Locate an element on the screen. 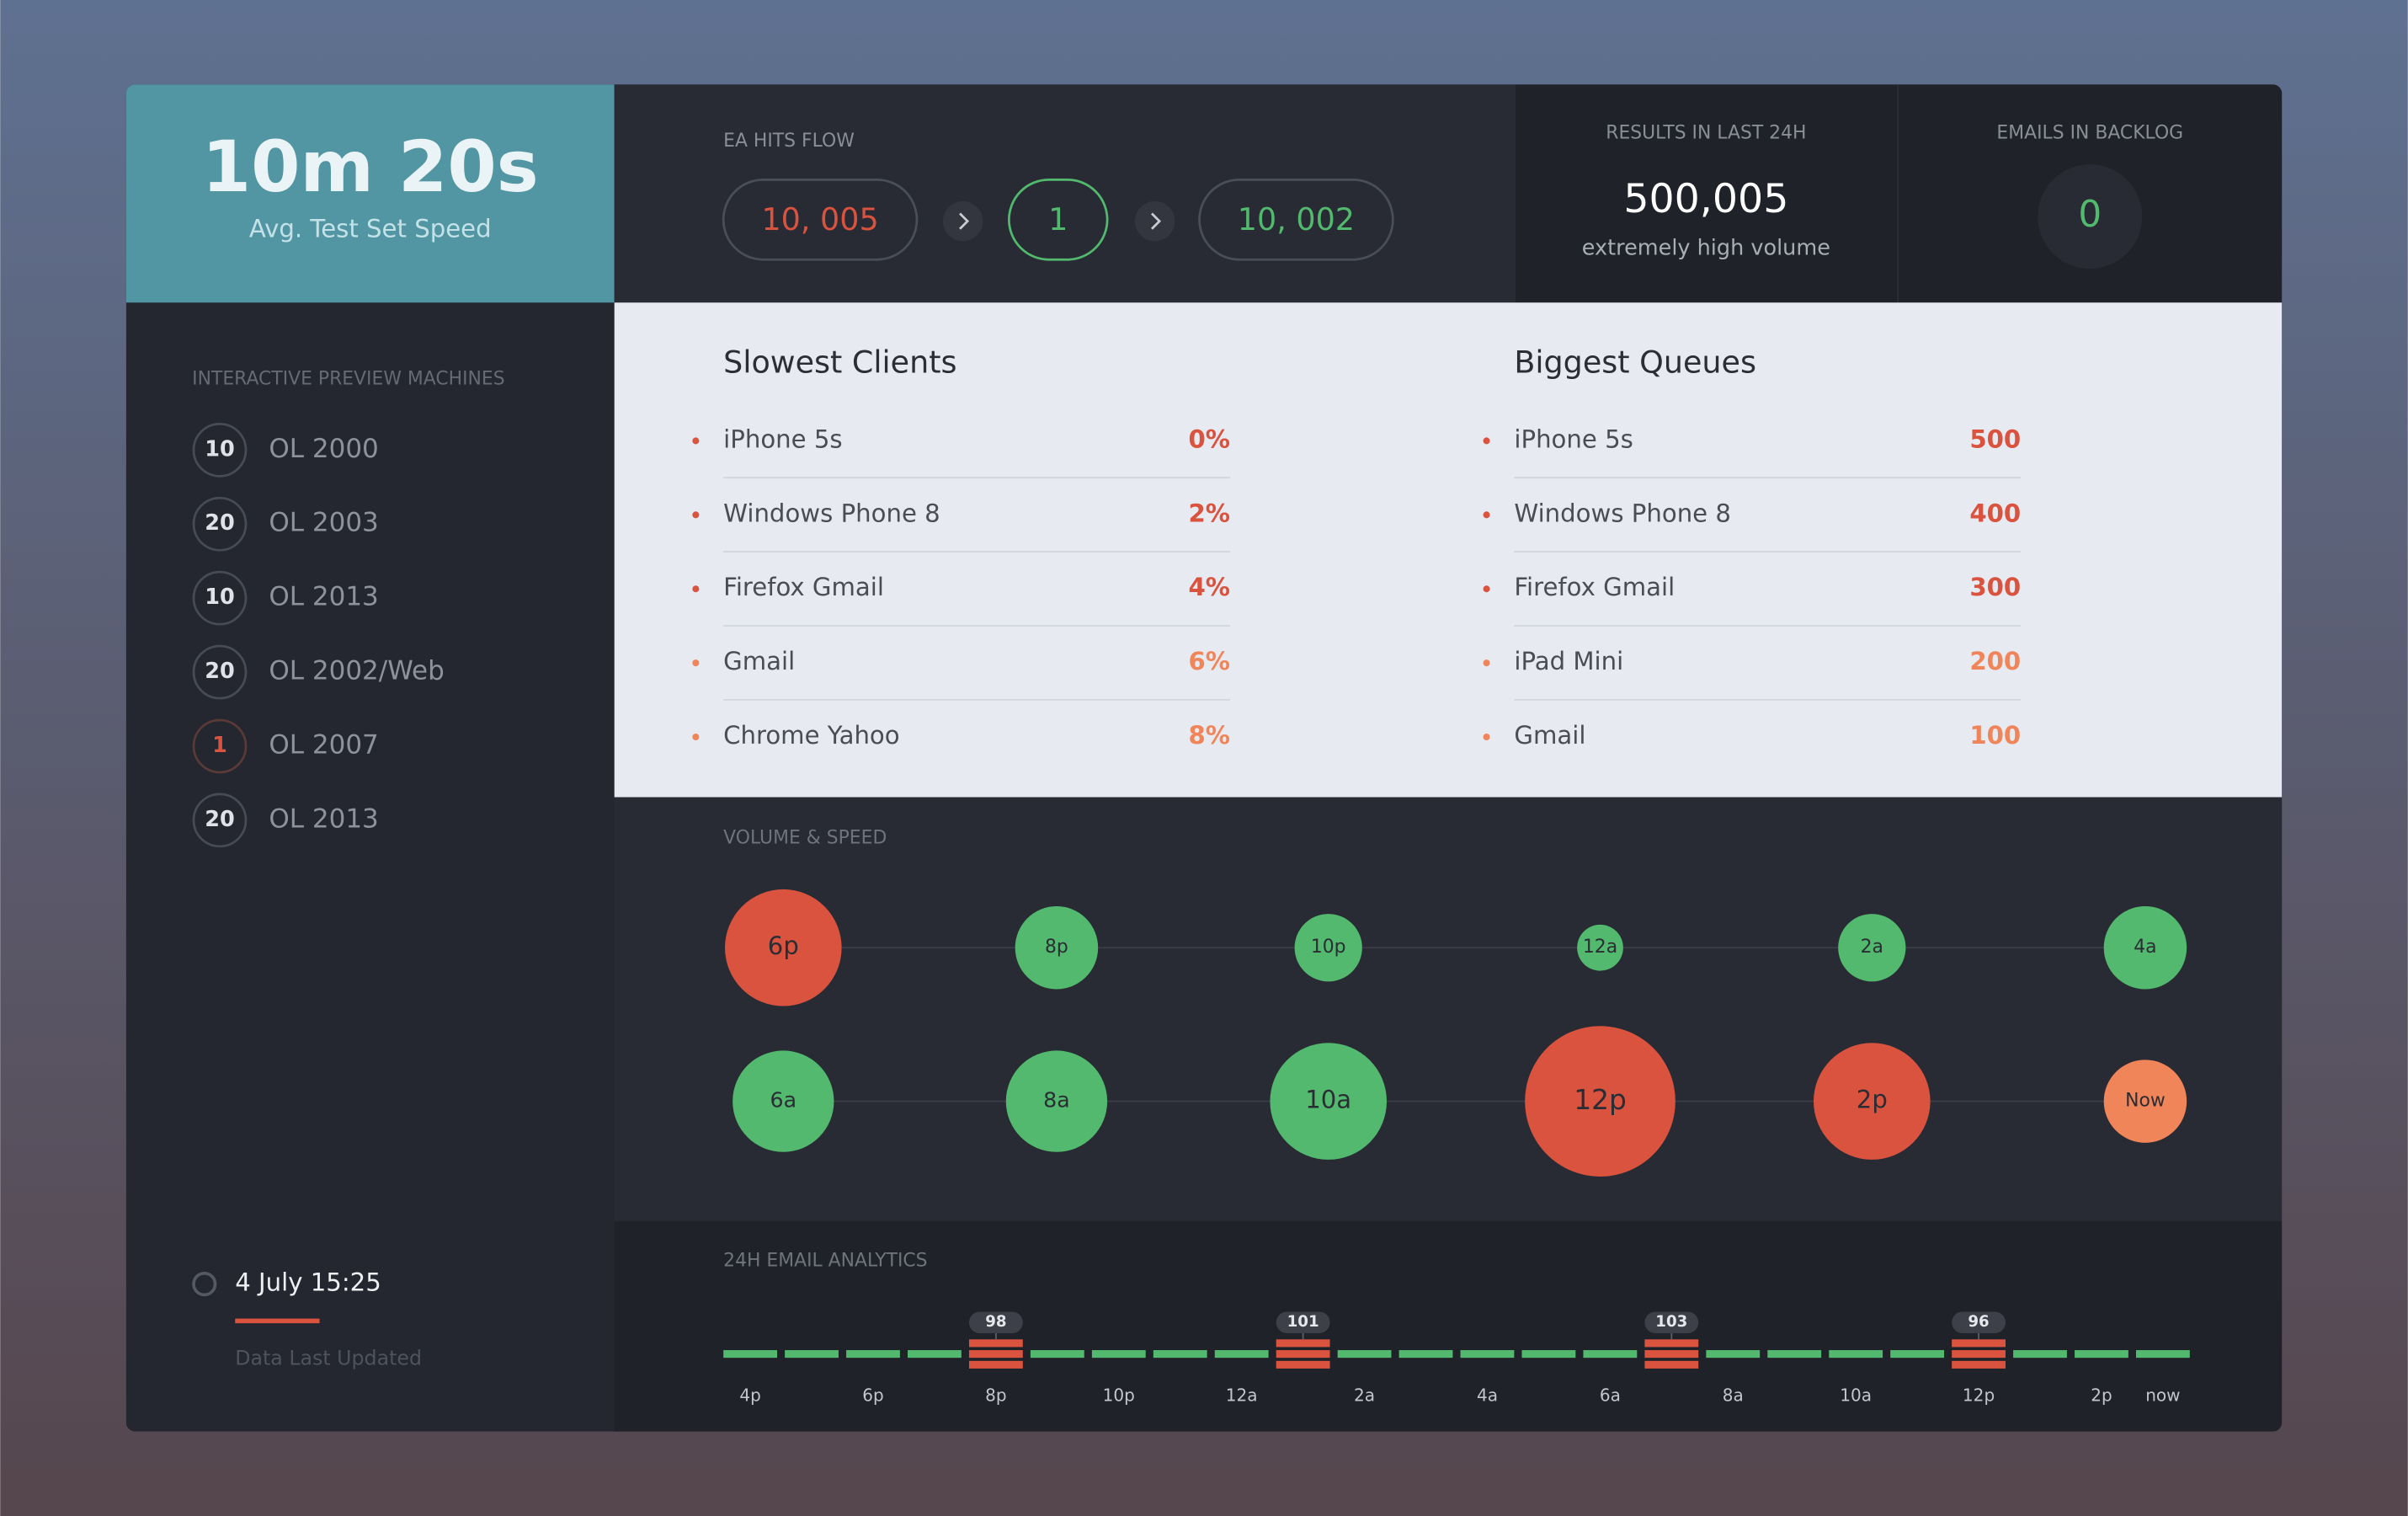  peak-label: 96 is located at coordinates (1978, 1322).